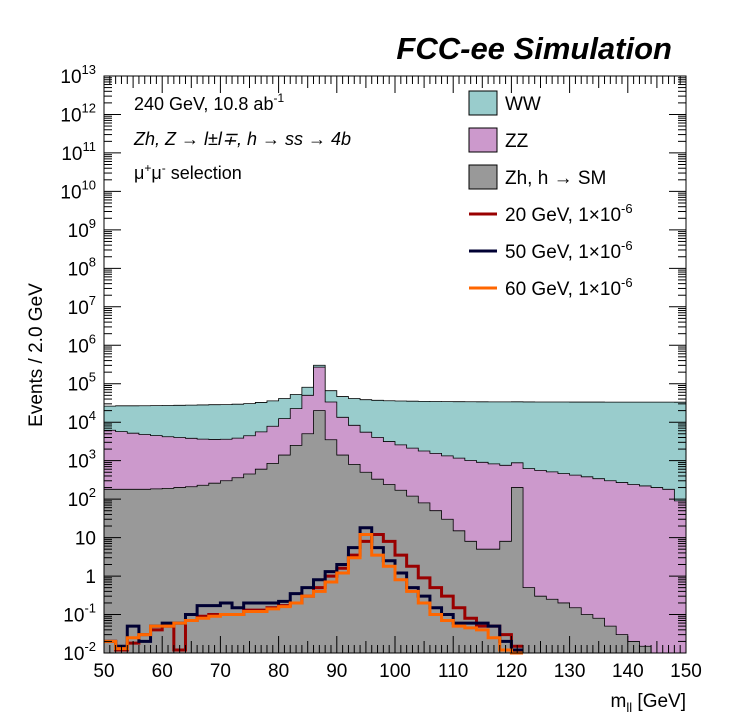 This screenshot has height=725, width=747. Describe the element at coordinates (512, 671) in the screenshot. I see `x-tick-label: 120` at that location.